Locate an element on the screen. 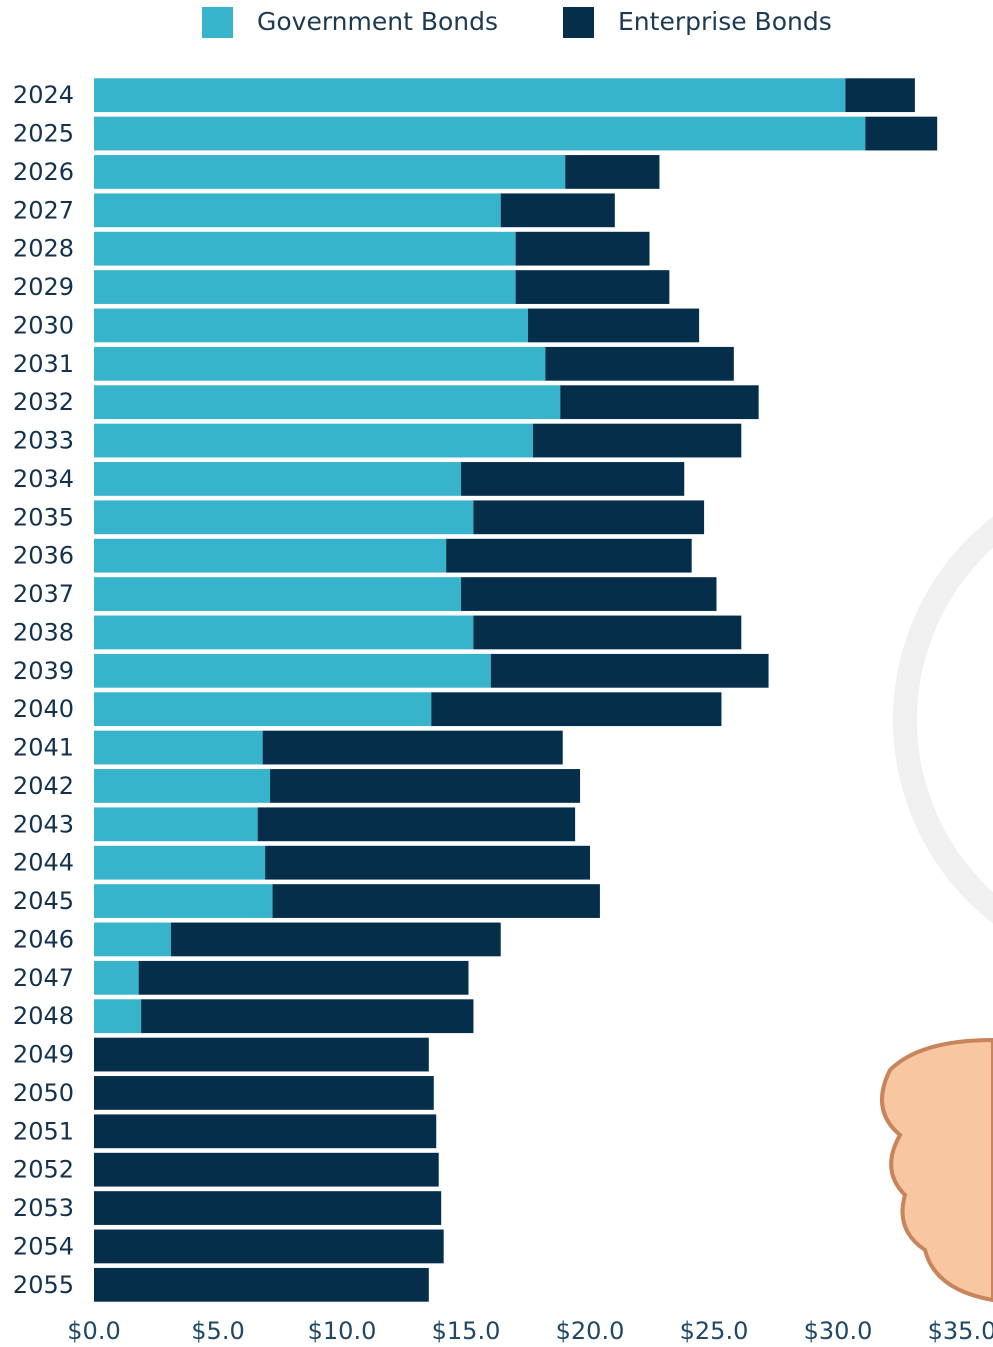  y-tick-label: 2039 is located at coordinates (43, 671).